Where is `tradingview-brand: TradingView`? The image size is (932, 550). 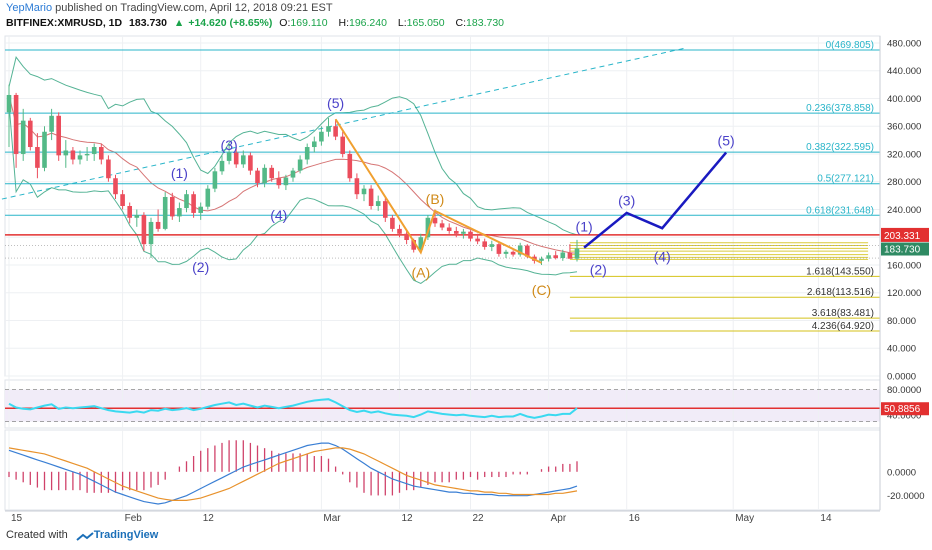 tradingview-brand: TradingView is located at coordinates (126, 535).